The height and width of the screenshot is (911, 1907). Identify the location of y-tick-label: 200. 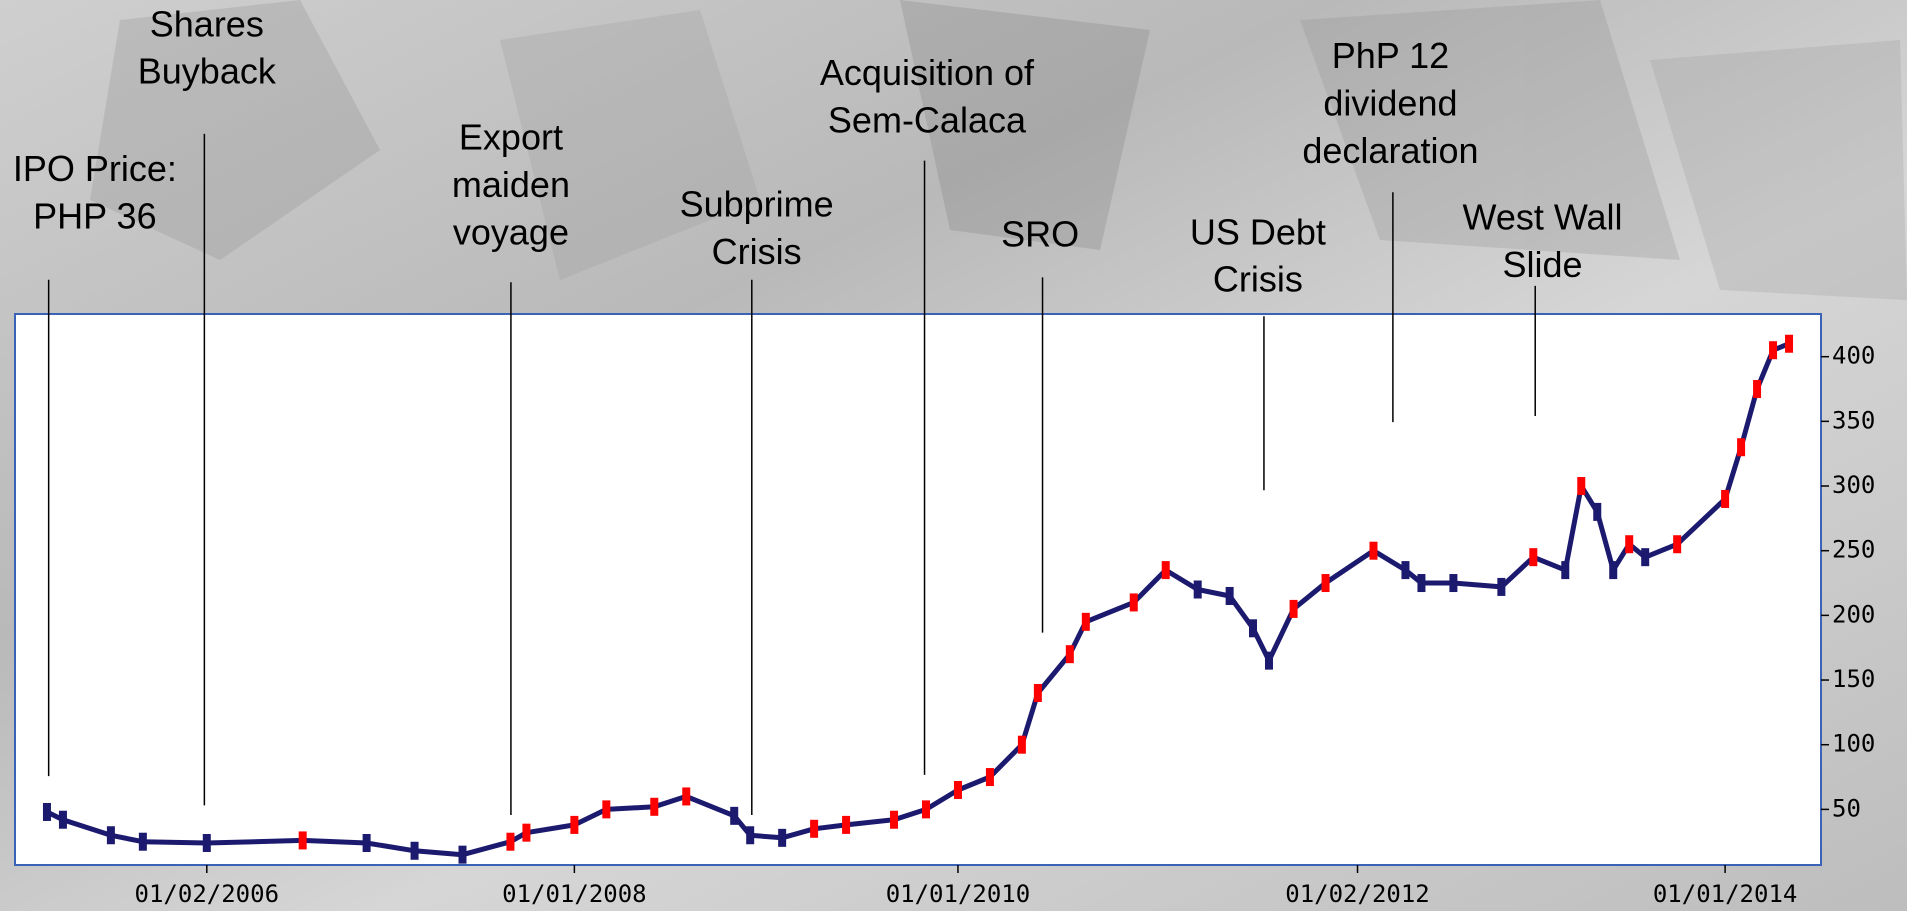
(1853, 614).